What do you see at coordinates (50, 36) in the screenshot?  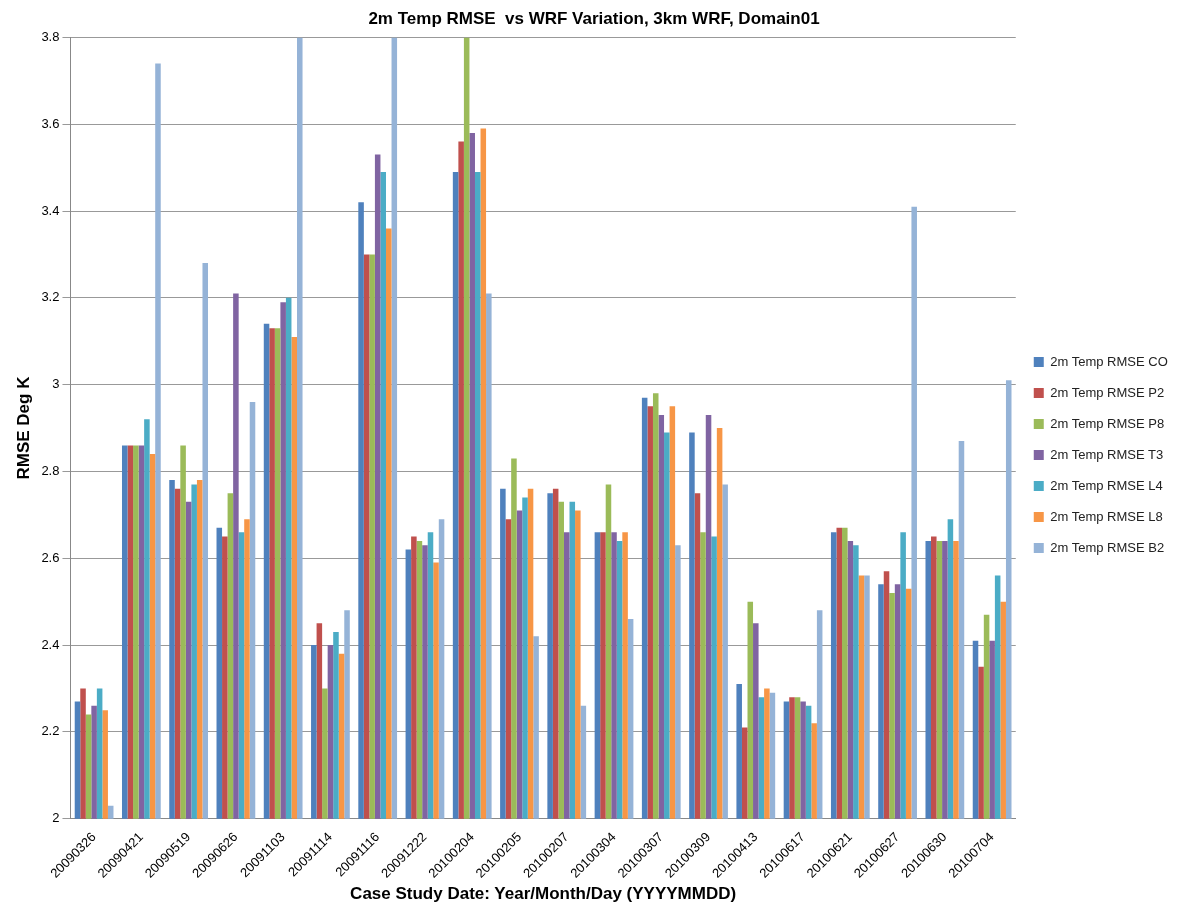 I see `y-tick-label: 3.8` at bounding box center [50, 36].